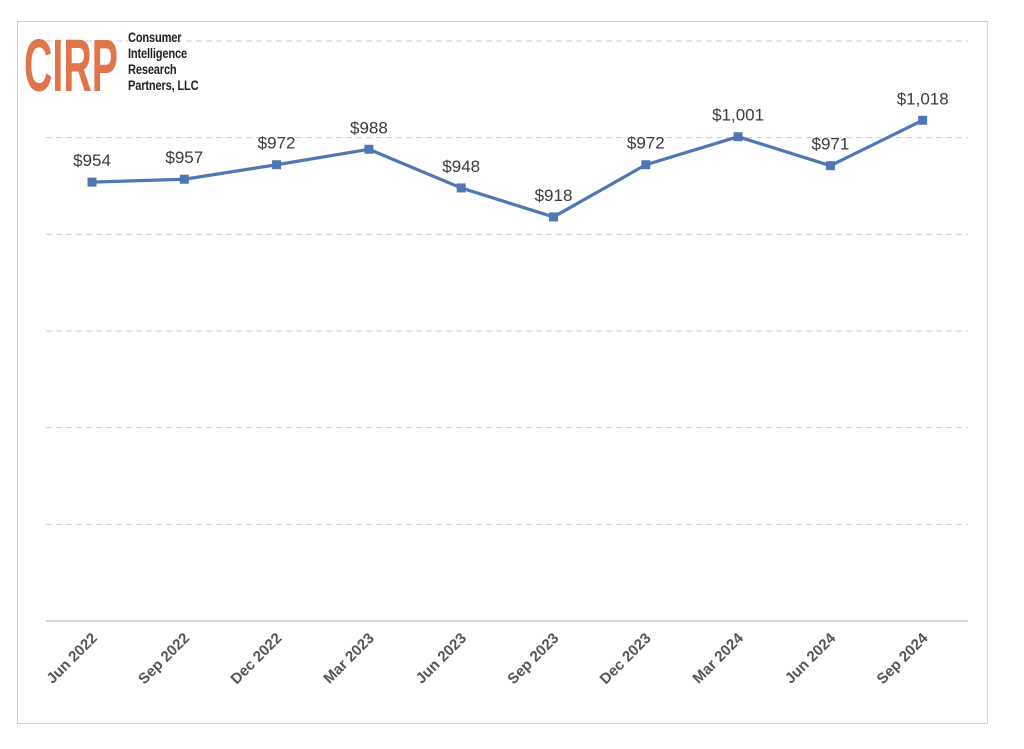 The width and height of the screenshot is (1024, 749). What do you see at coordinates (554, 195) in the screenshot?
I see `data-label: $918` at bounding box center [554, 195].